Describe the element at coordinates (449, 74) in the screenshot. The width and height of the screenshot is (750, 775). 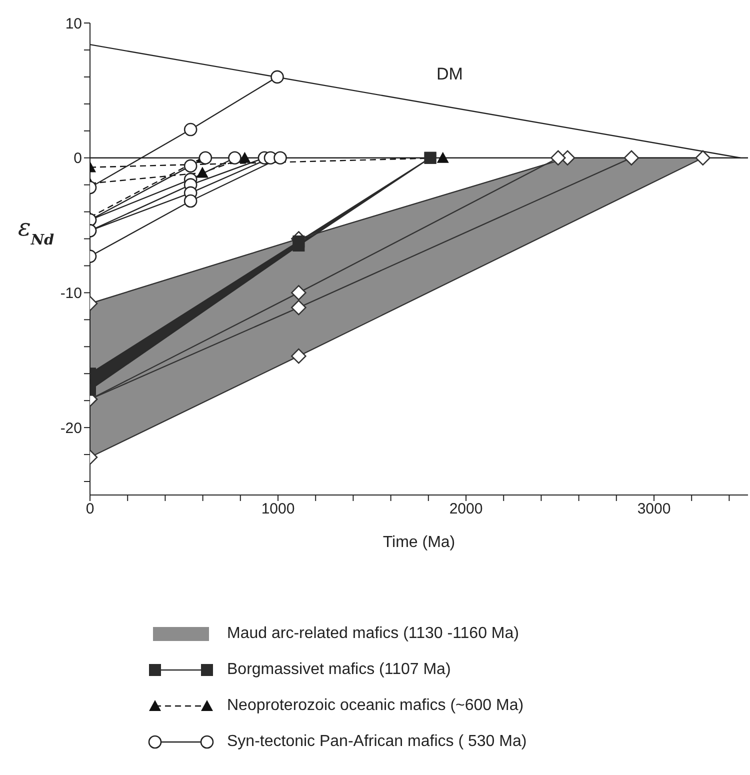
I see `annotation: DM` at that location.